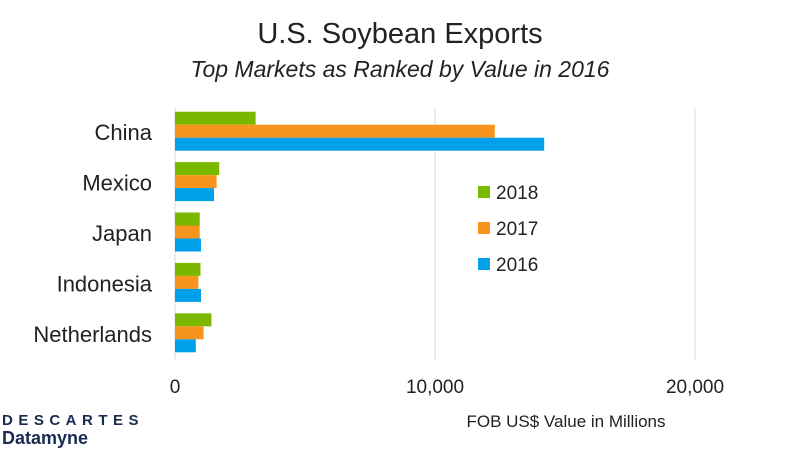 The height and width of the screenshot is (469, 800). What do you see at coordinates (45, 438) in the screenshot?
I see `logo-bottom-text: Datamyne` at bounding box center [45, 438].